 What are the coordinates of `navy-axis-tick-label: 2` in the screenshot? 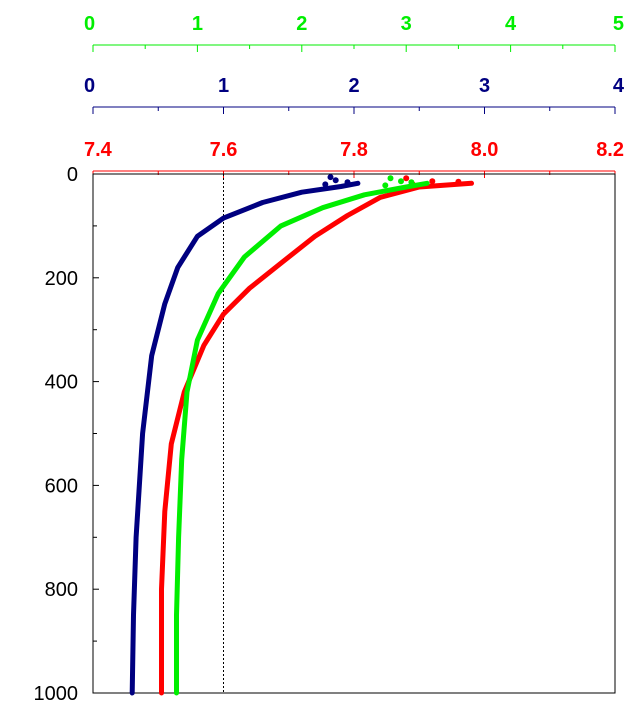 It's located at (353, 86).